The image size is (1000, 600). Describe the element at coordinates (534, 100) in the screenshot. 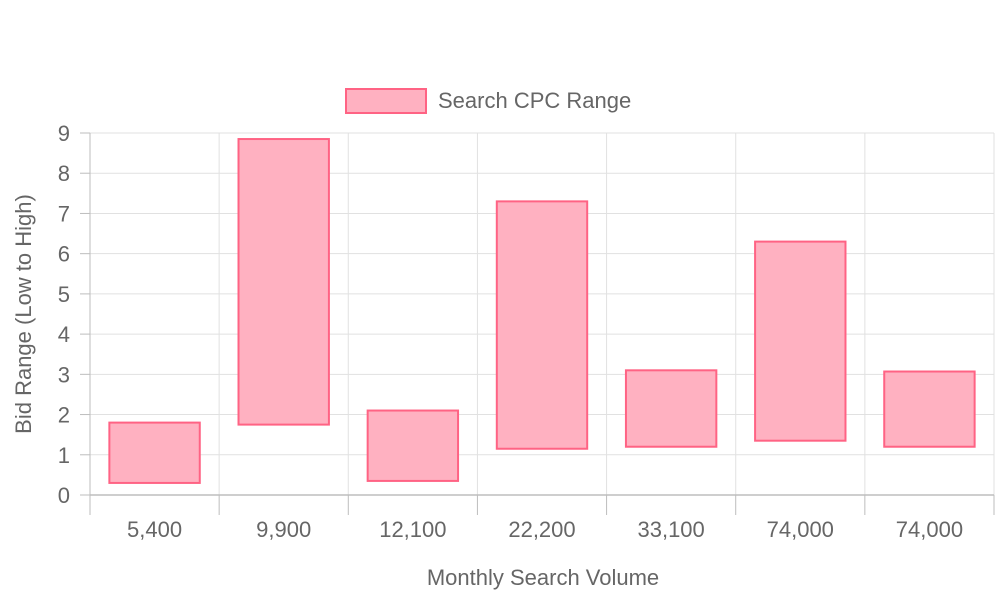

I see `legend-label: Search CPC Range` at that location.